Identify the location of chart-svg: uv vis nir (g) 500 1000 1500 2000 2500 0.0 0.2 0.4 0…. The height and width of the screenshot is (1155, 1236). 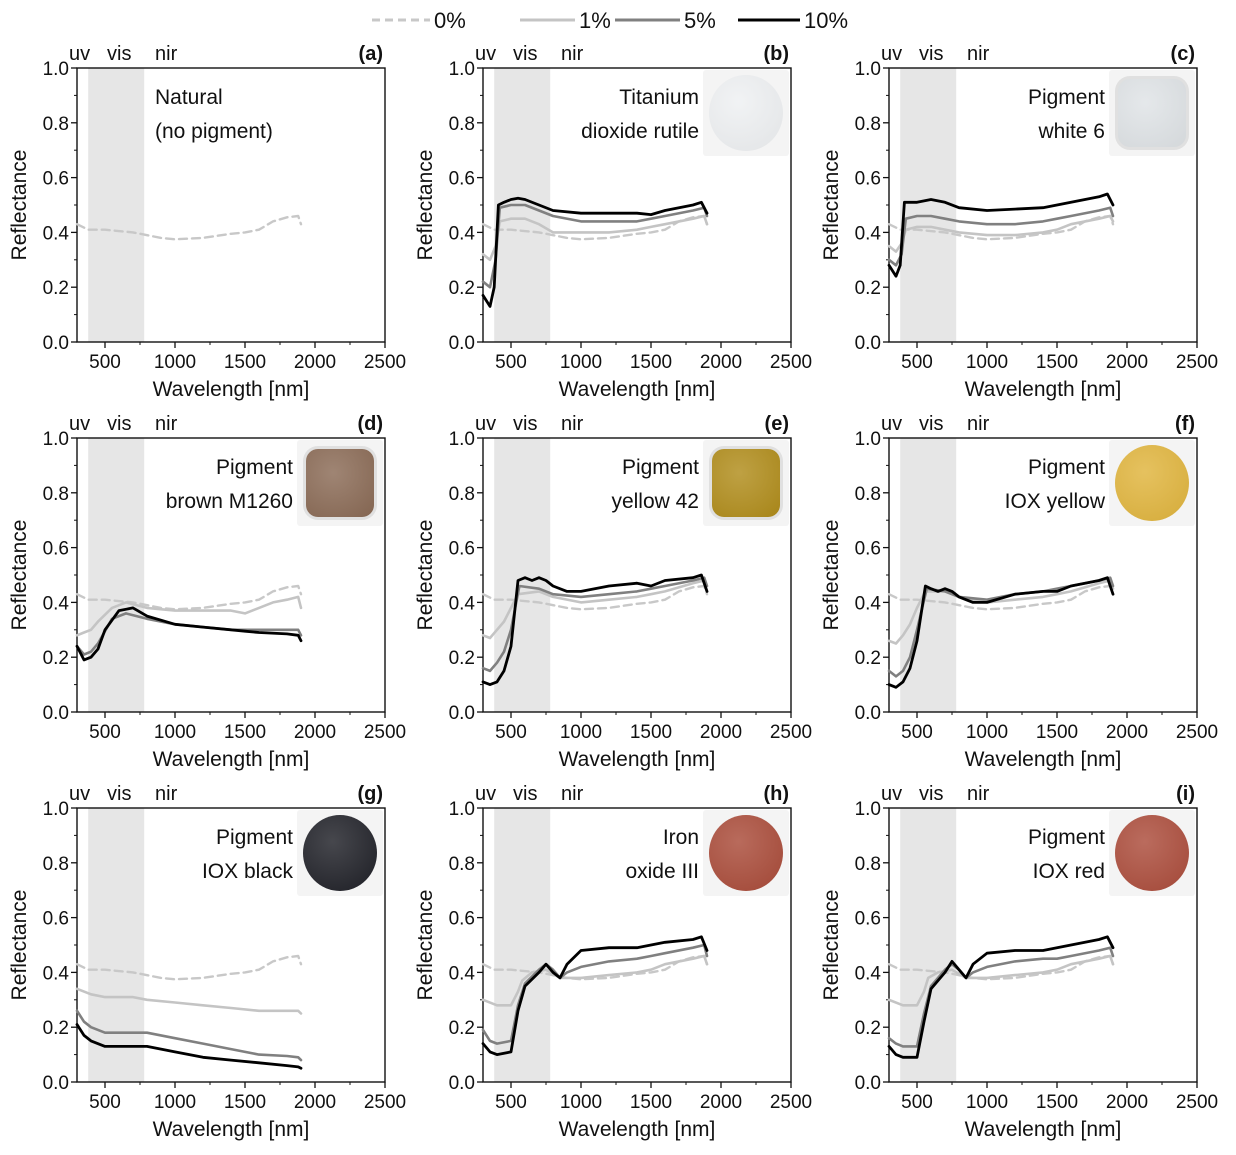
(207, 962).